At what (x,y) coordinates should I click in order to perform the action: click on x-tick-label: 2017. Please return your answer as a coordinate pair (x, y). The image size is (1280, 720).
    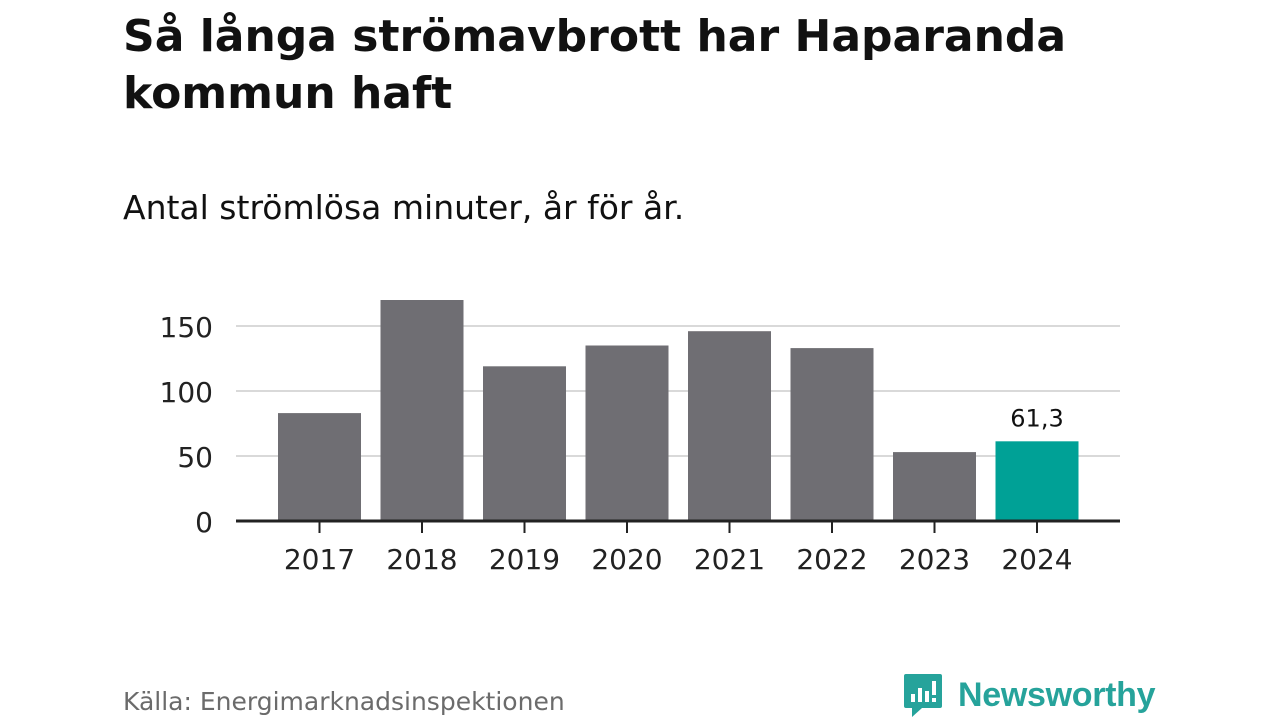
    Looking at the image, I should click on (319, 559).